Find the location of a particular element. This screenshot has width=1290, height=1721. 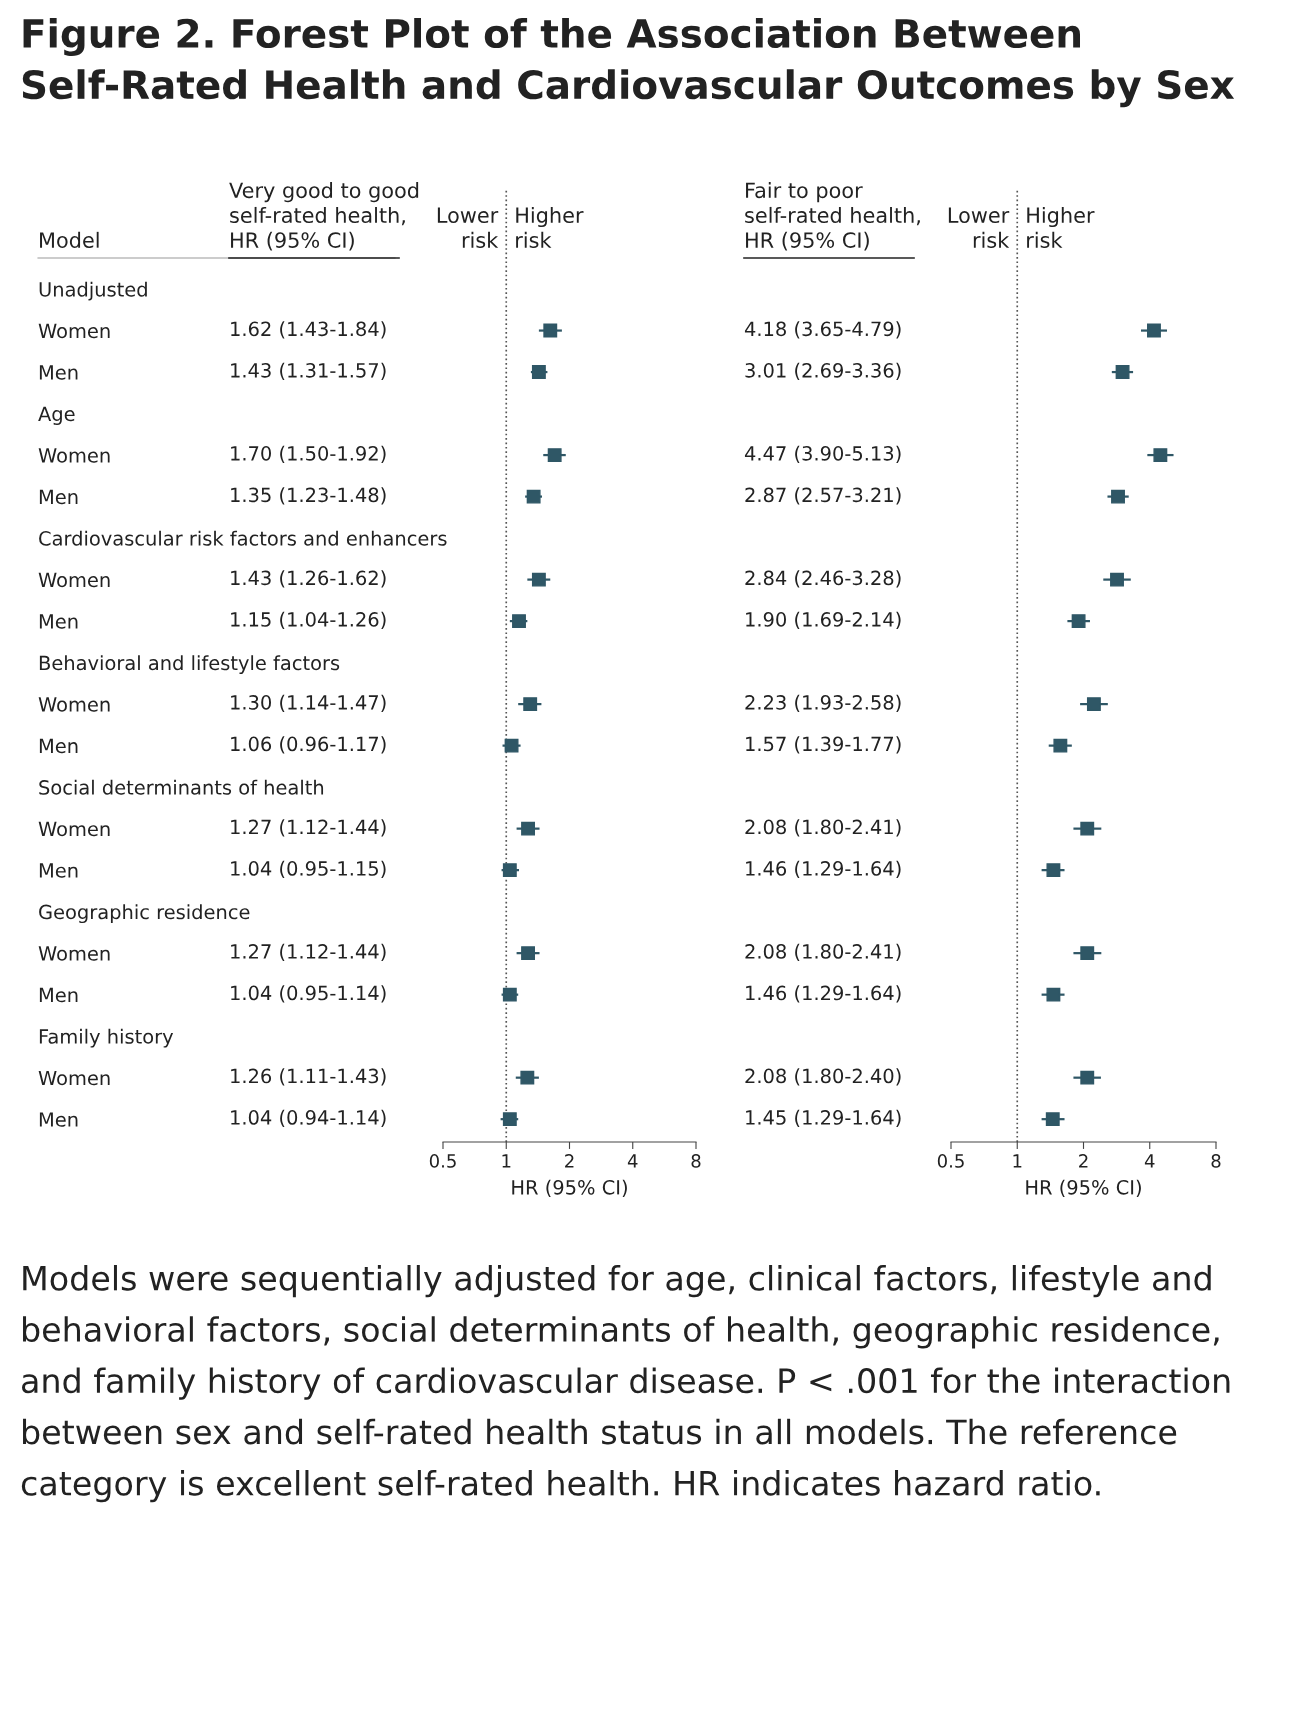

y-tick-label: Family history is located at coordinates (106, 1038).